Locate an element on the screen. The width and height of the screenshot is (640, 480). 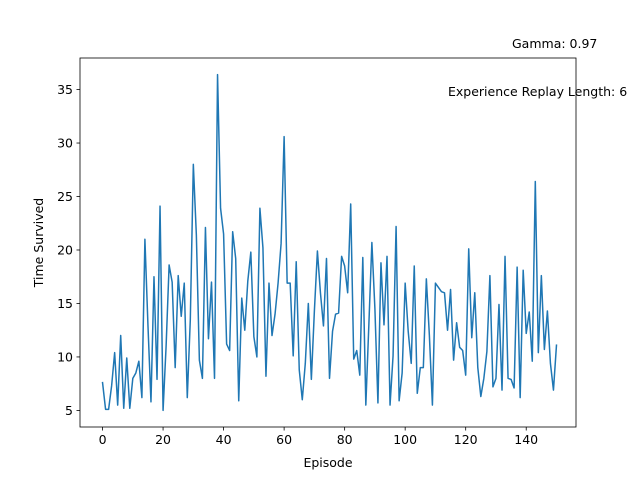
y-tick-label: 25 is located at coordinates (65, 196).